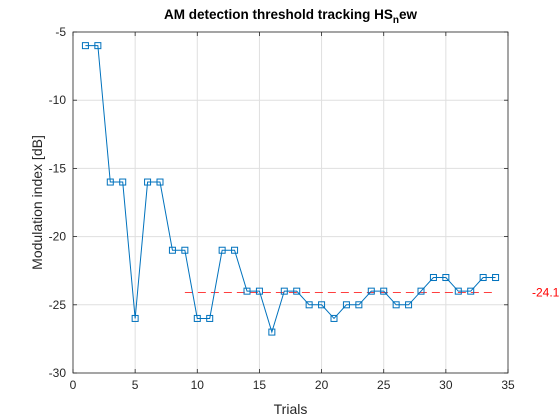  What do you see at coordinates (58, 168) in the screenshot?
I see `y-tick-label: -15` at bounding box center [58, 168].